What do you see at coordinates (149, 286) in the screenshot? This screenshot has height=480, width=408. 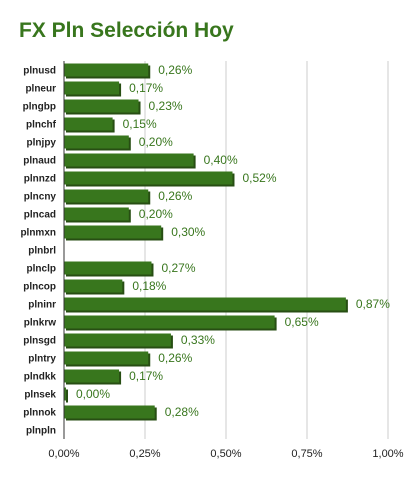 I see `data-label: 0,18%` at bounding box center [149, 286].